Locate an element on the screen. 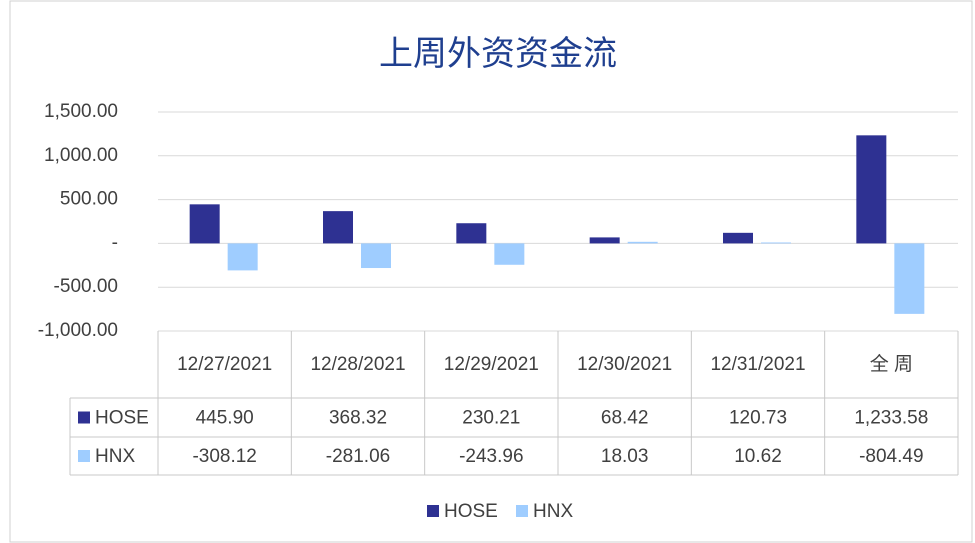  chart-title: 上周外资资金流 is located at coordinates (498, 54).